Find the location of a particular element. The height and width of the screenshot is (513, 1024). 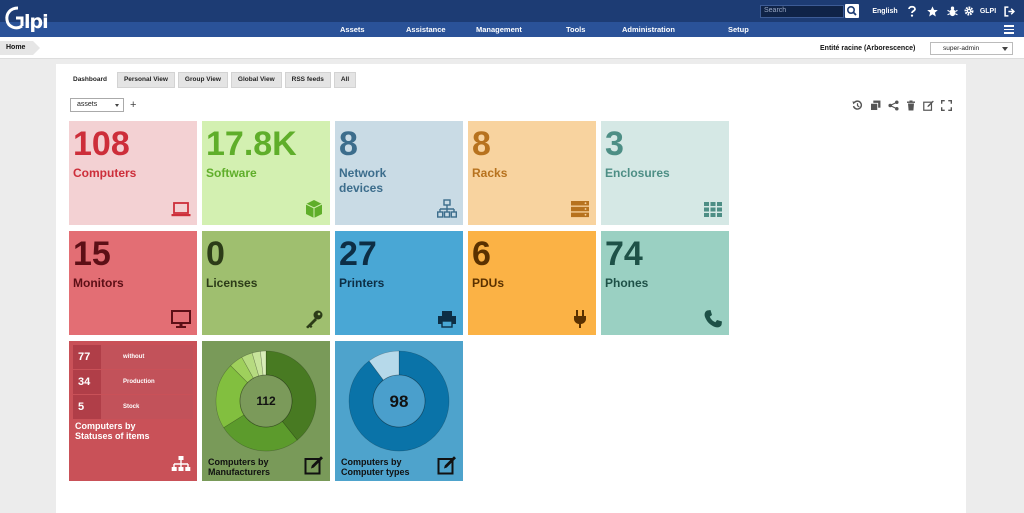

status-table: 77 without 34 Production 5 Stock is located at coordinates (133, 382).